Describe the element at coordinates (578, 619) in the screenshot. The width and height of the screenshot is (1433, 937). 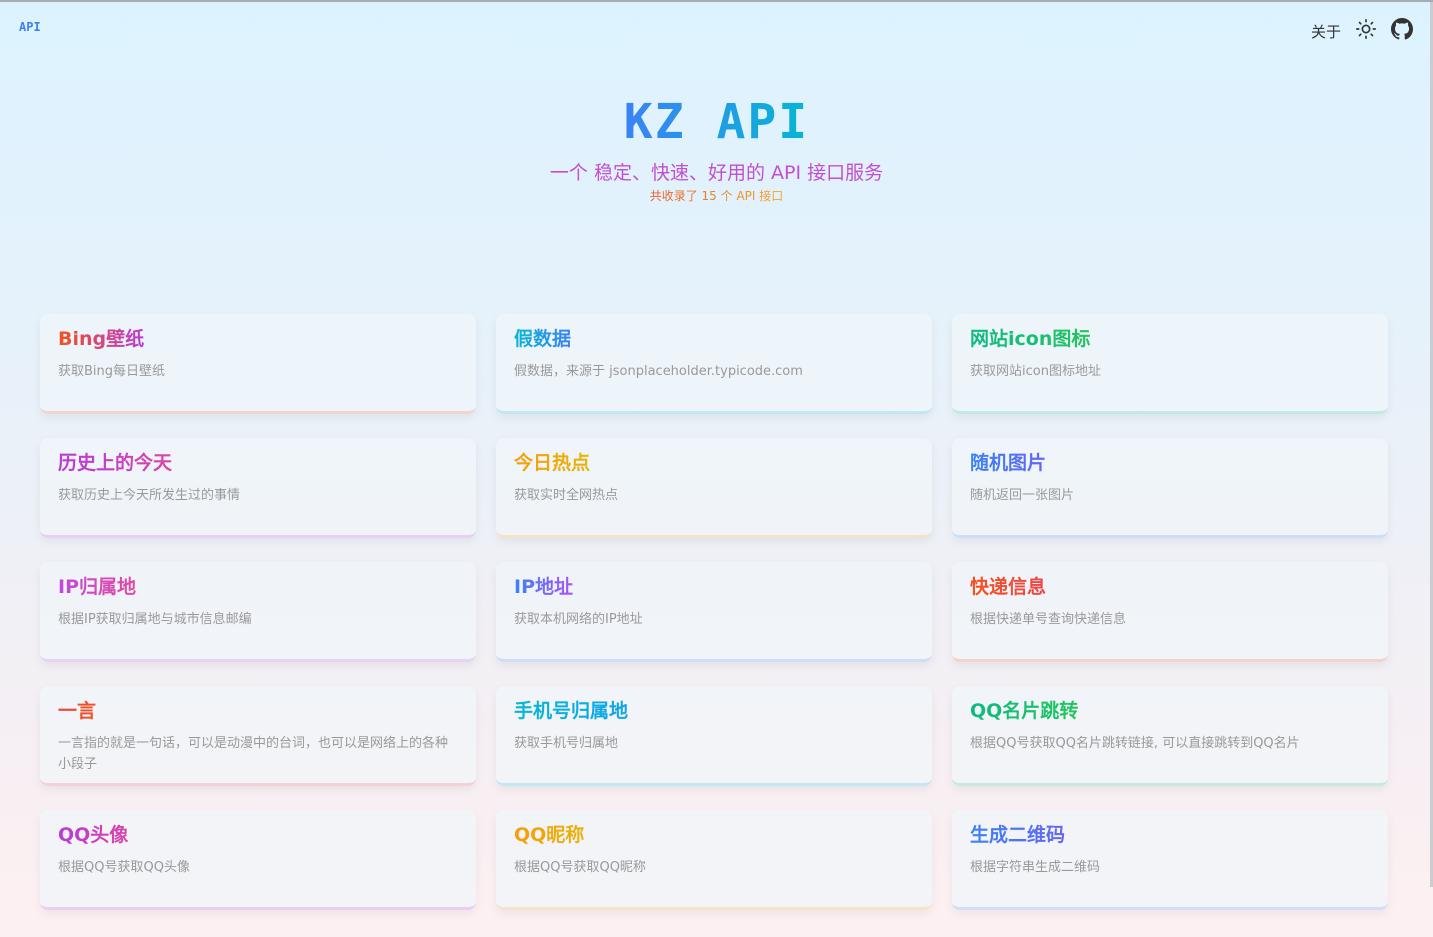
I see `api-card-desc: 获取本机网络的IP地址` at that location.